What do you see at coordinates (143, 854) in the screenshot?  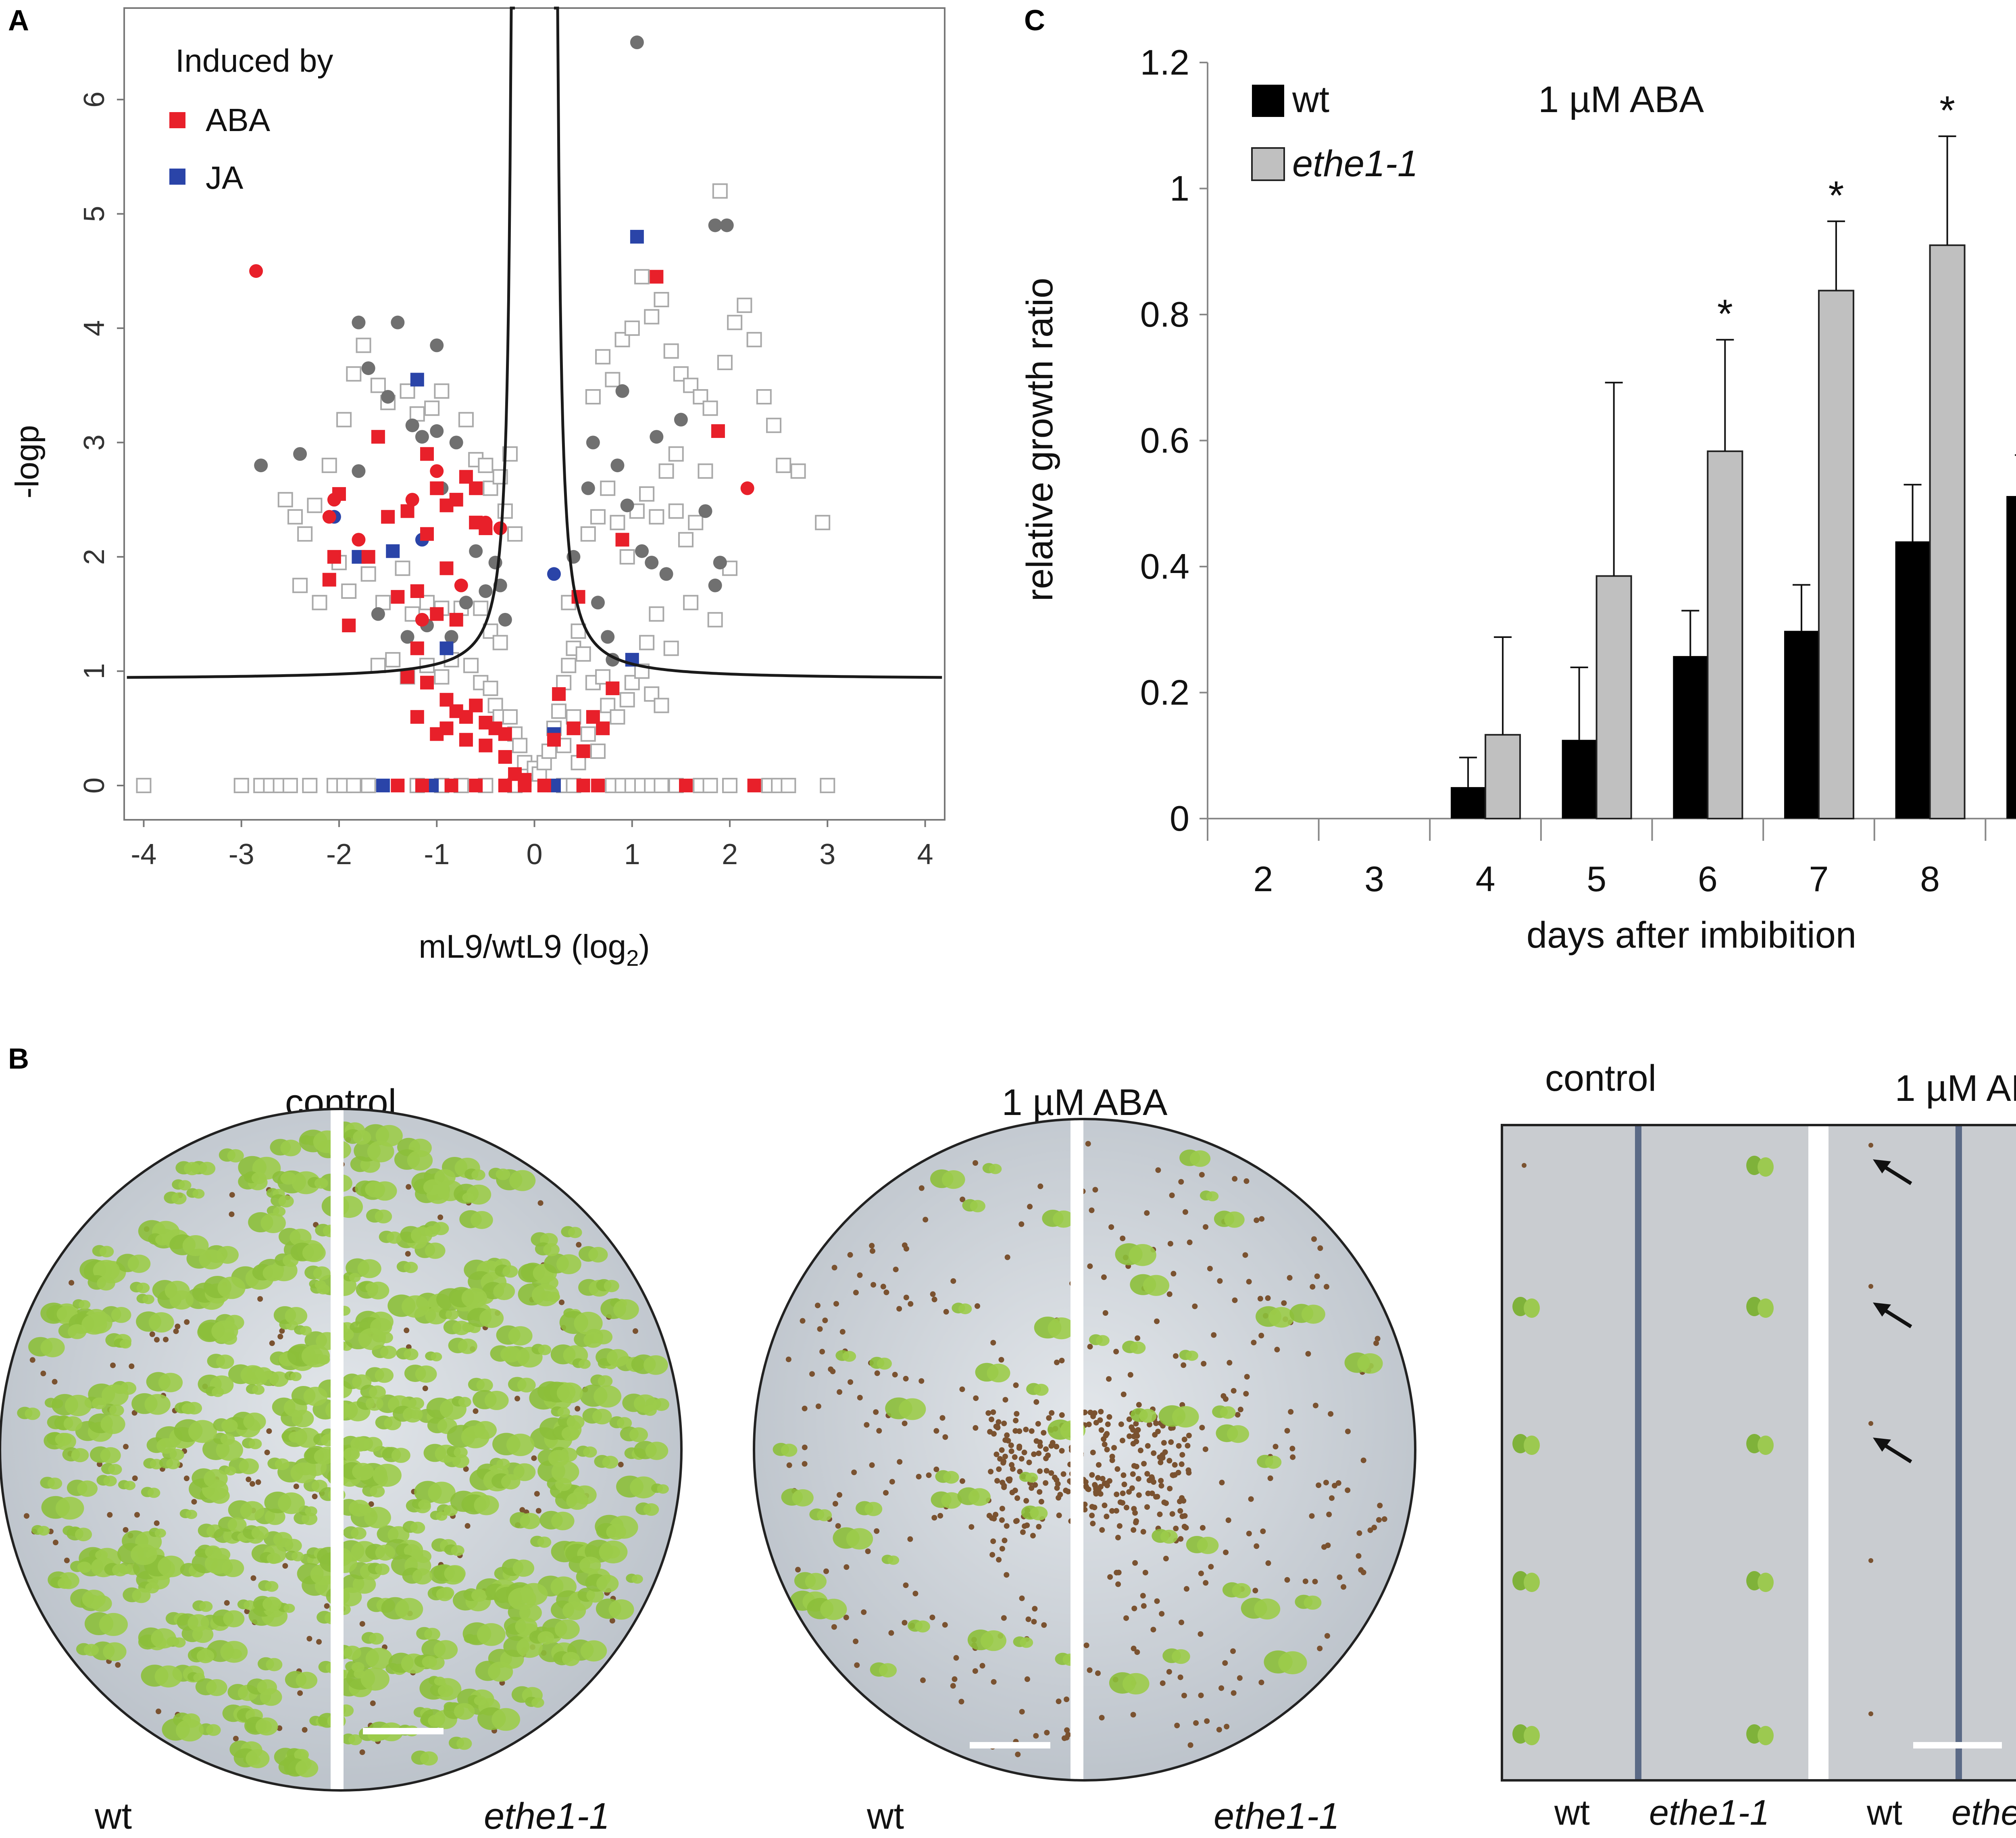 I see `x-tick-label: -4` at bounding box center [143, 854].